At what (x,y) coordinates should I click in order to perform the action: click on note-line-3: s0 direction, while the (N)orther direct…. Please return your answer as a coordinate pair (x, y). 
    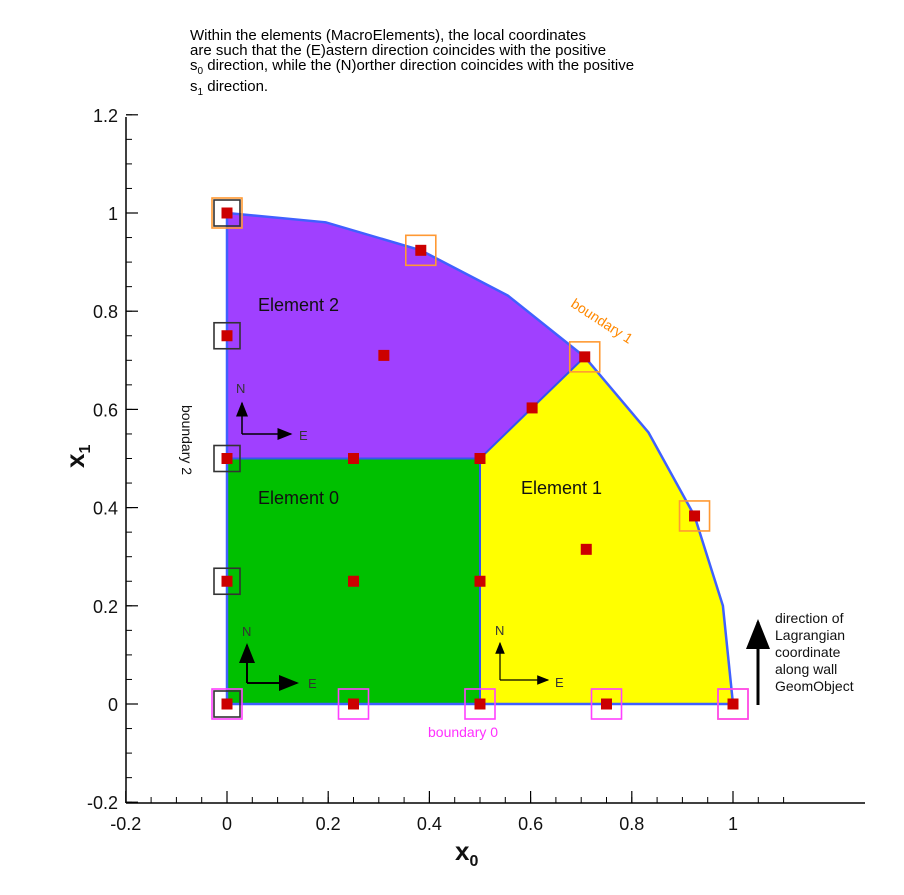
    Looking at the image, I should click on (412, 67).